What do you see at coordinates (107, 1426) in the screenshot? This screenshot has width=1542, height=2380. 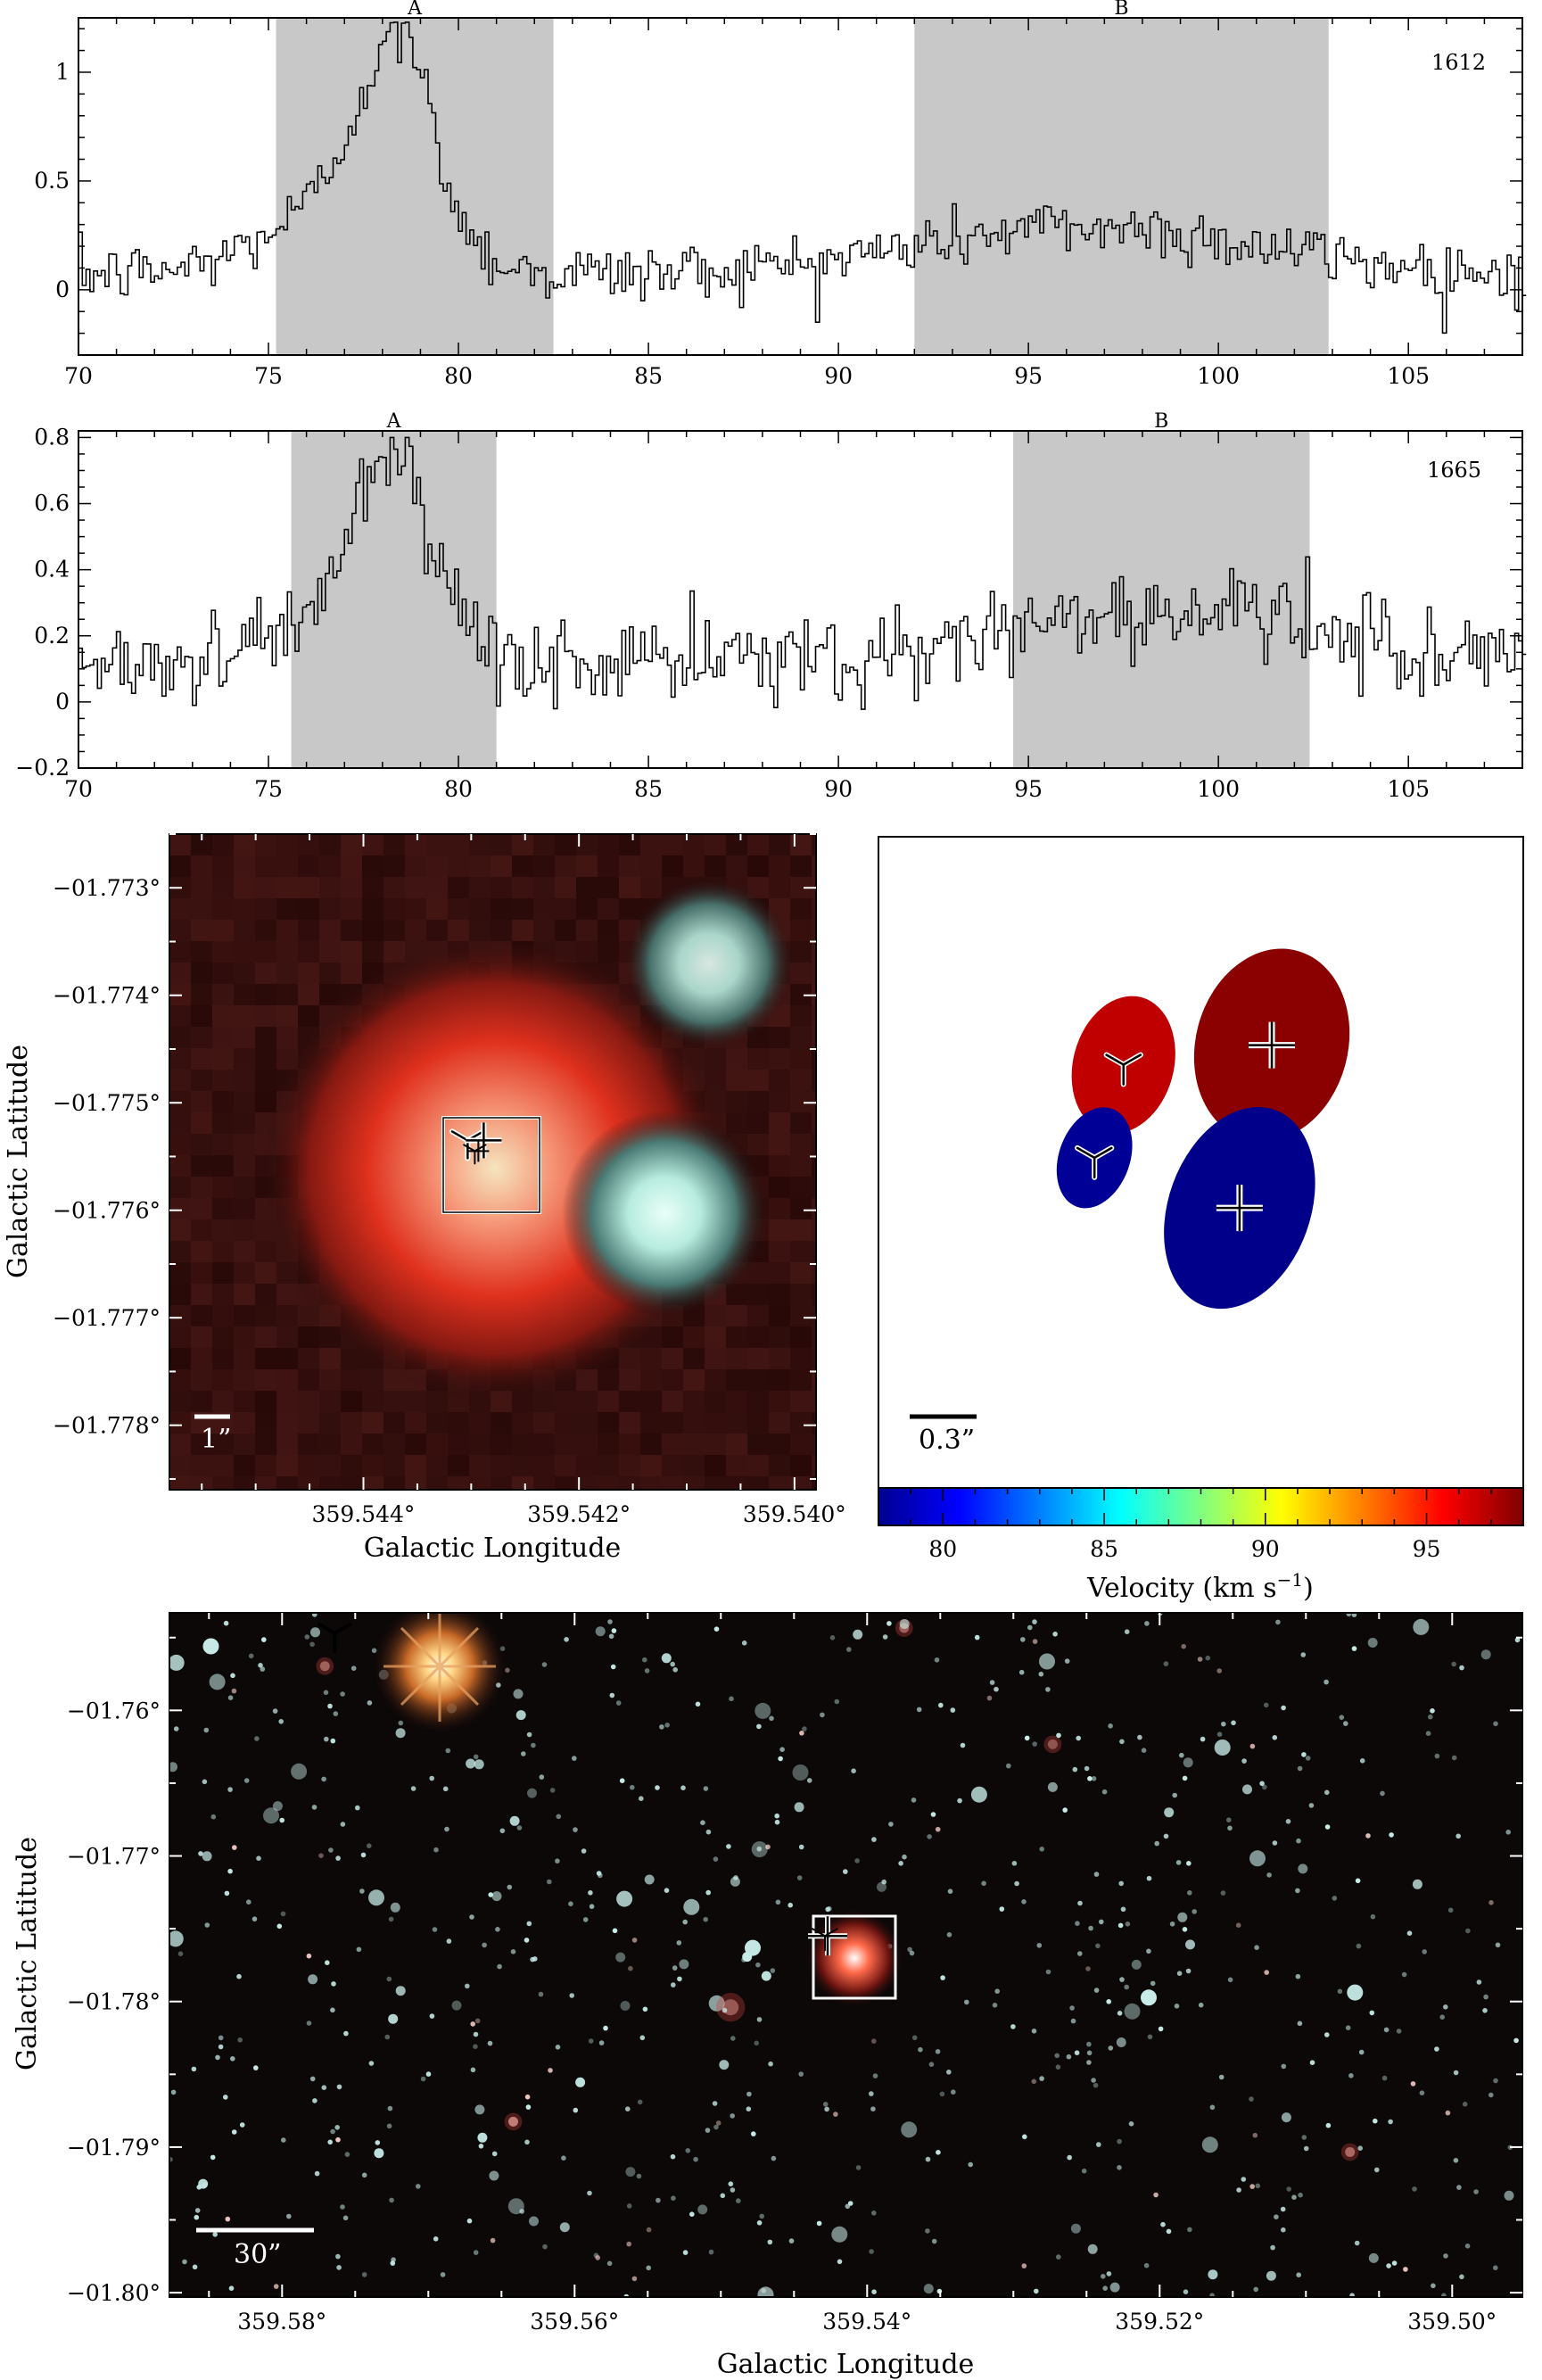 I see `zoom-y-tick-label: −01.778°` at bounding box center [107, 1426].